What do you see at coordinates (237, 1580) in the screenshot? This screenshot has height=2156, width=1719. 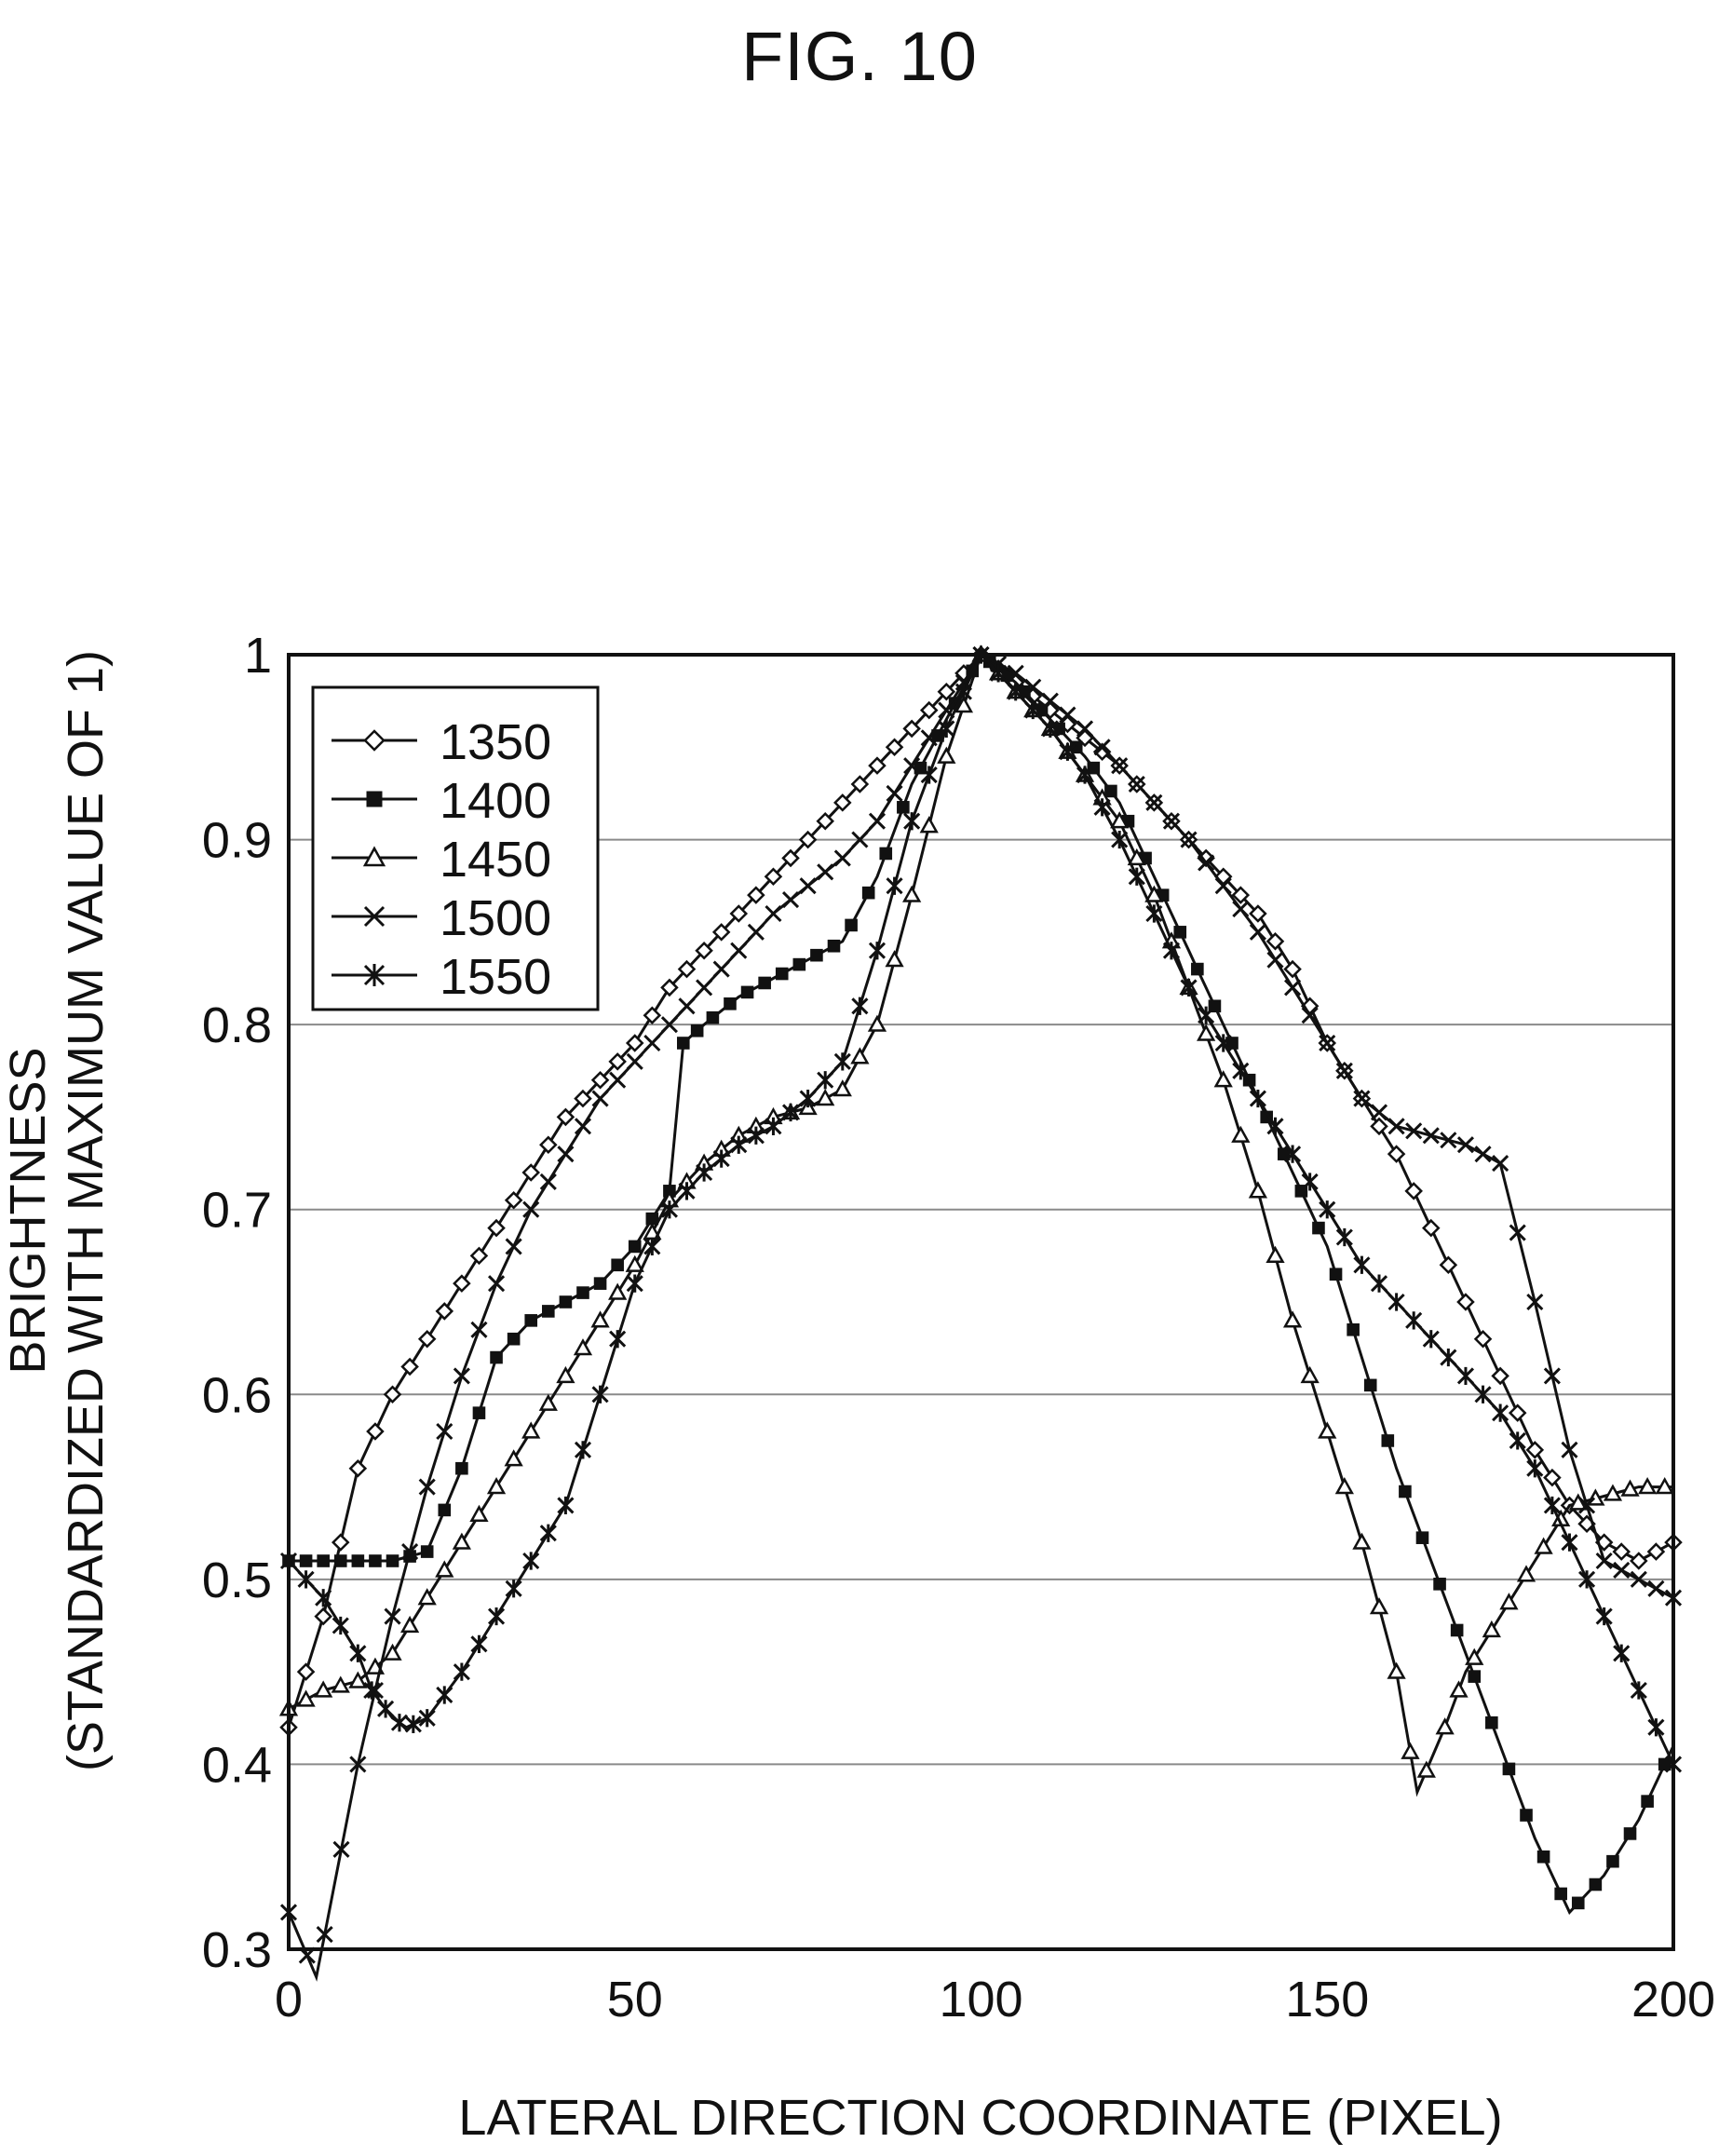 I see `y-tick-label: 0.5` at bounding box center [237, 1580].